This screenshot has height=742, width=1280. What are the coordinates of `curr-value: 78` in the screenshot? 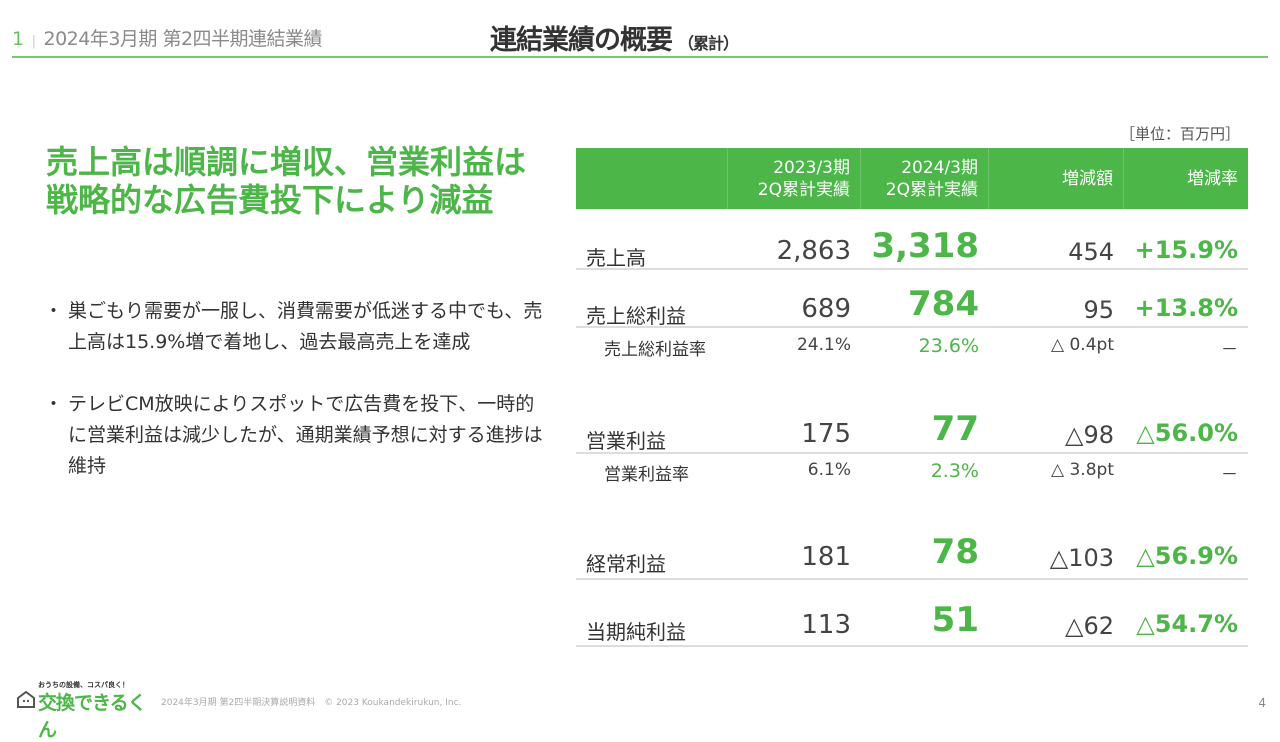 It's located at (955, 552).